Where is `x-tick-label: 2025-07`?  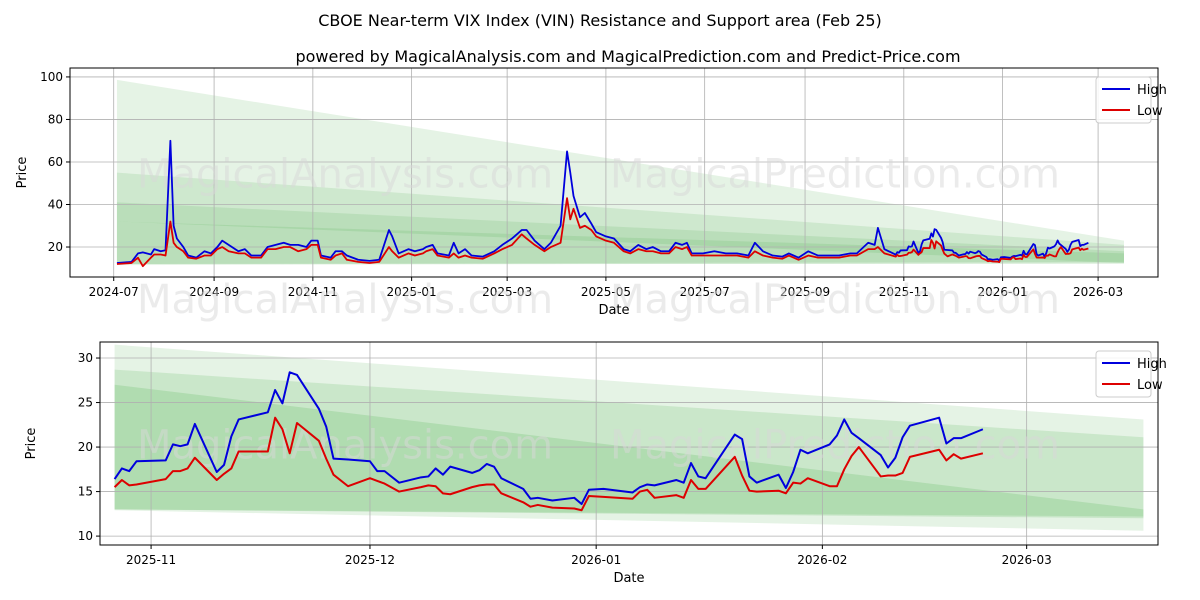
x-tick-label: 2025-07 is located at coordinates (705, 292).